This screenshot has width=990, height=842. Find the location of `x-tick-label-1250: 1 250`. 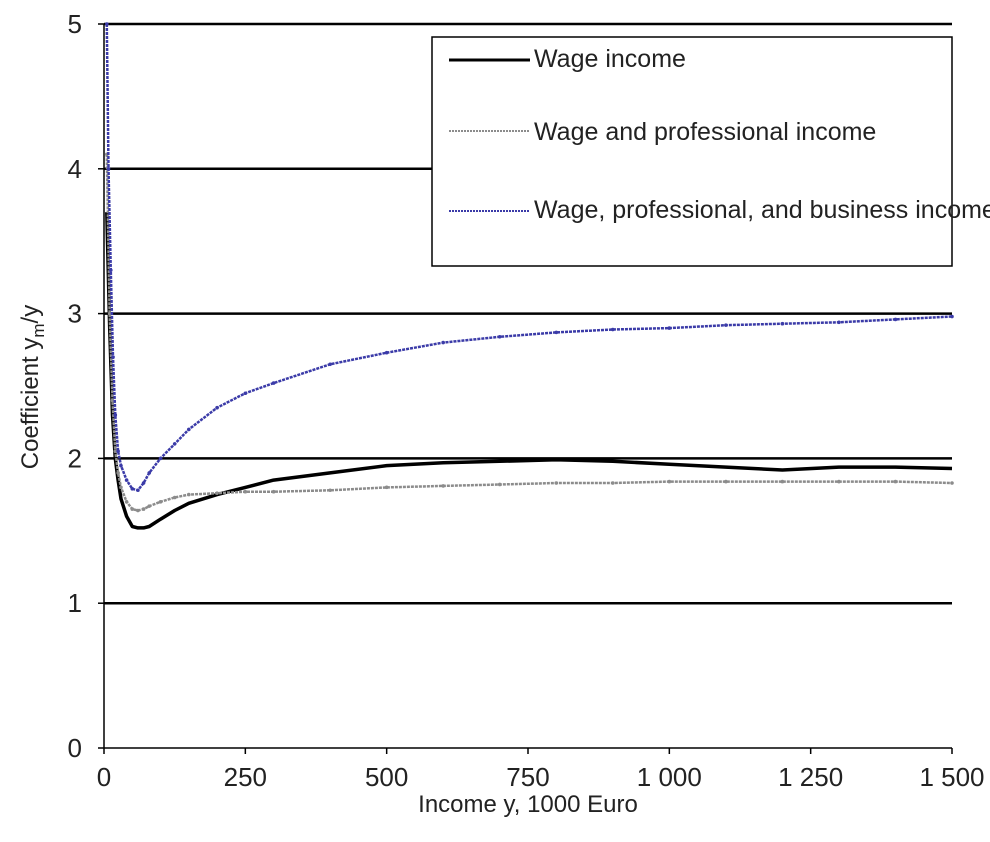

x-tick-label-1250: 1 250 is located at coordinates (810, 777).